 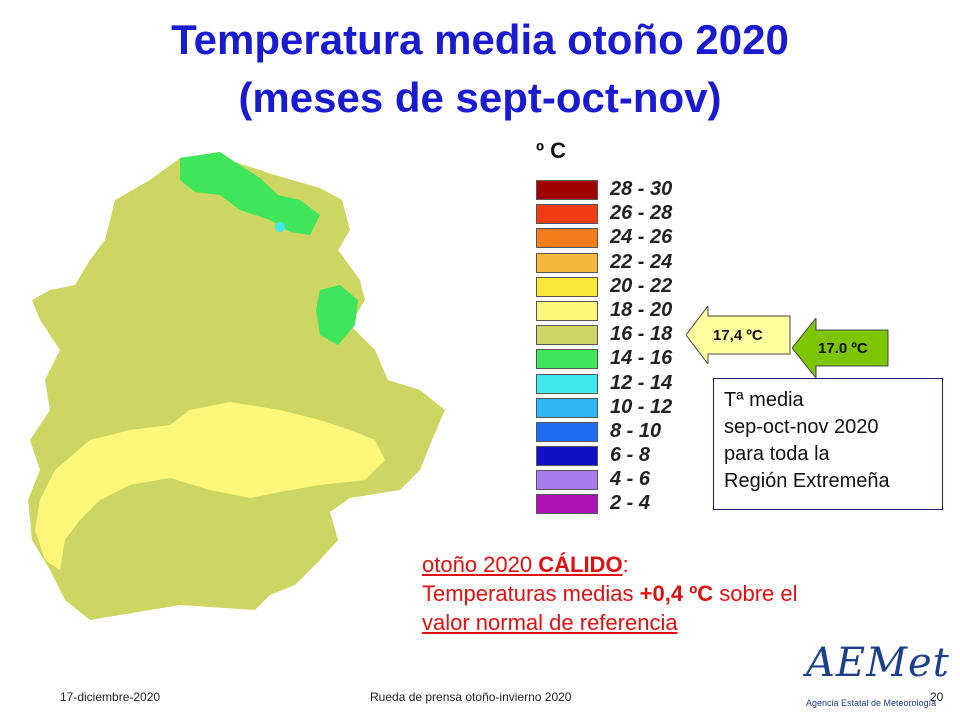 I want to click on page-number: 20, so click(x=937, y=697).